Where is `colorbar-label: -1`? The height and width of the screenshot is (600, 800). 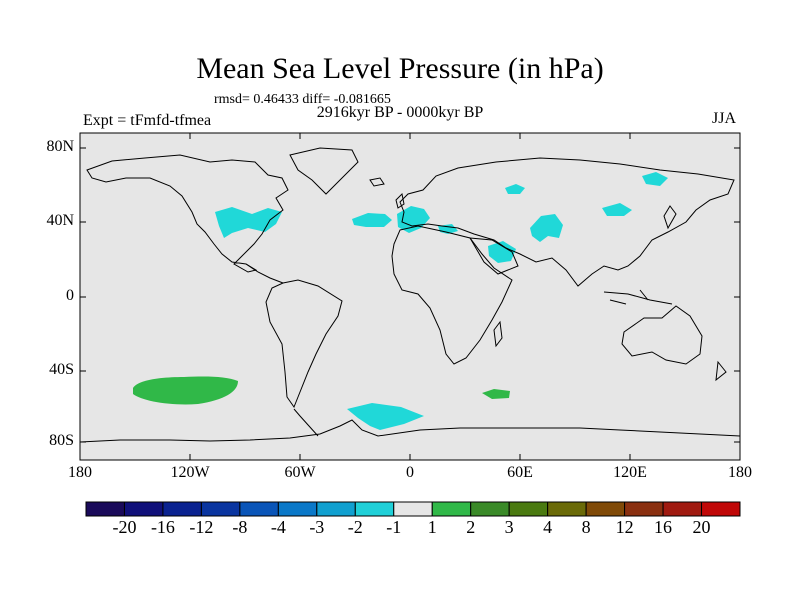
colorbar-label: -1 is located at coordinates (394, 527).